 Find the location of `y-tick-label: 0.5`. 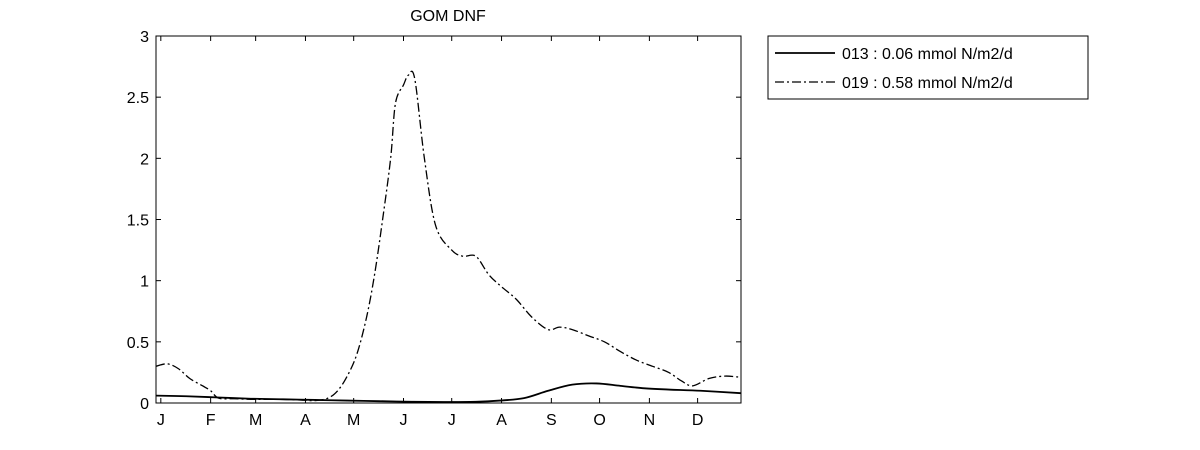

y-tick-label: 0.5 is located at coordinates (138, 343).